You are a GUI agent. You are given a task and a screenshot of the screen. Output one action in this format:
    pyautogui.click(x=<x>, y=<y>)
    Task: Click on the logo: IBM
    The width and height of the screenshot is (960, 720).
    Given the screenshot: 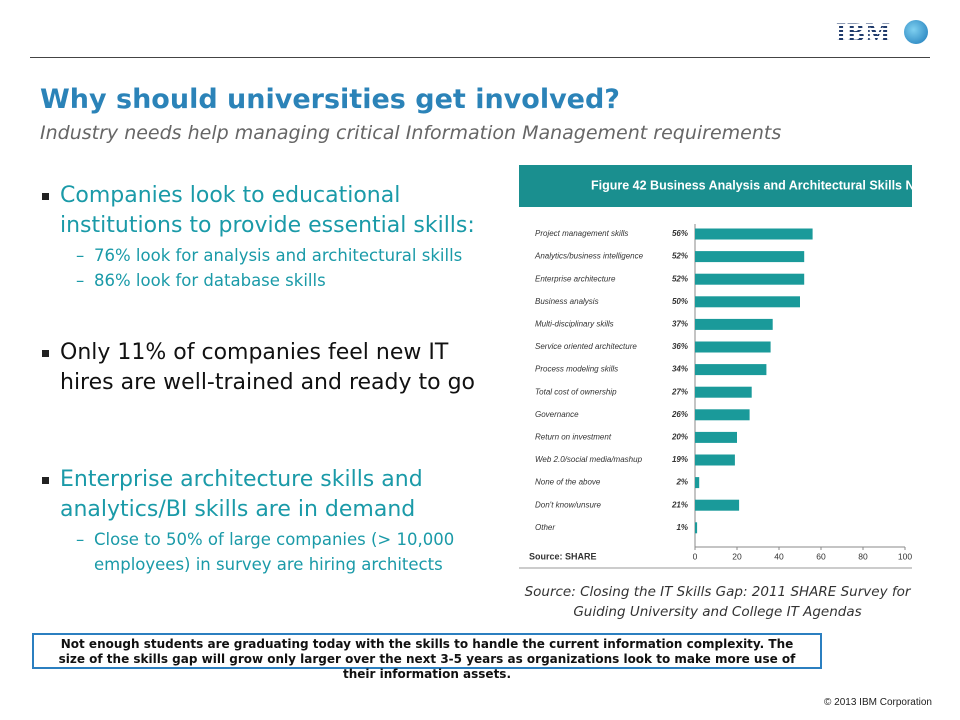 What is the action you would take?
    pyautogui.click(x=863, y=32)
    